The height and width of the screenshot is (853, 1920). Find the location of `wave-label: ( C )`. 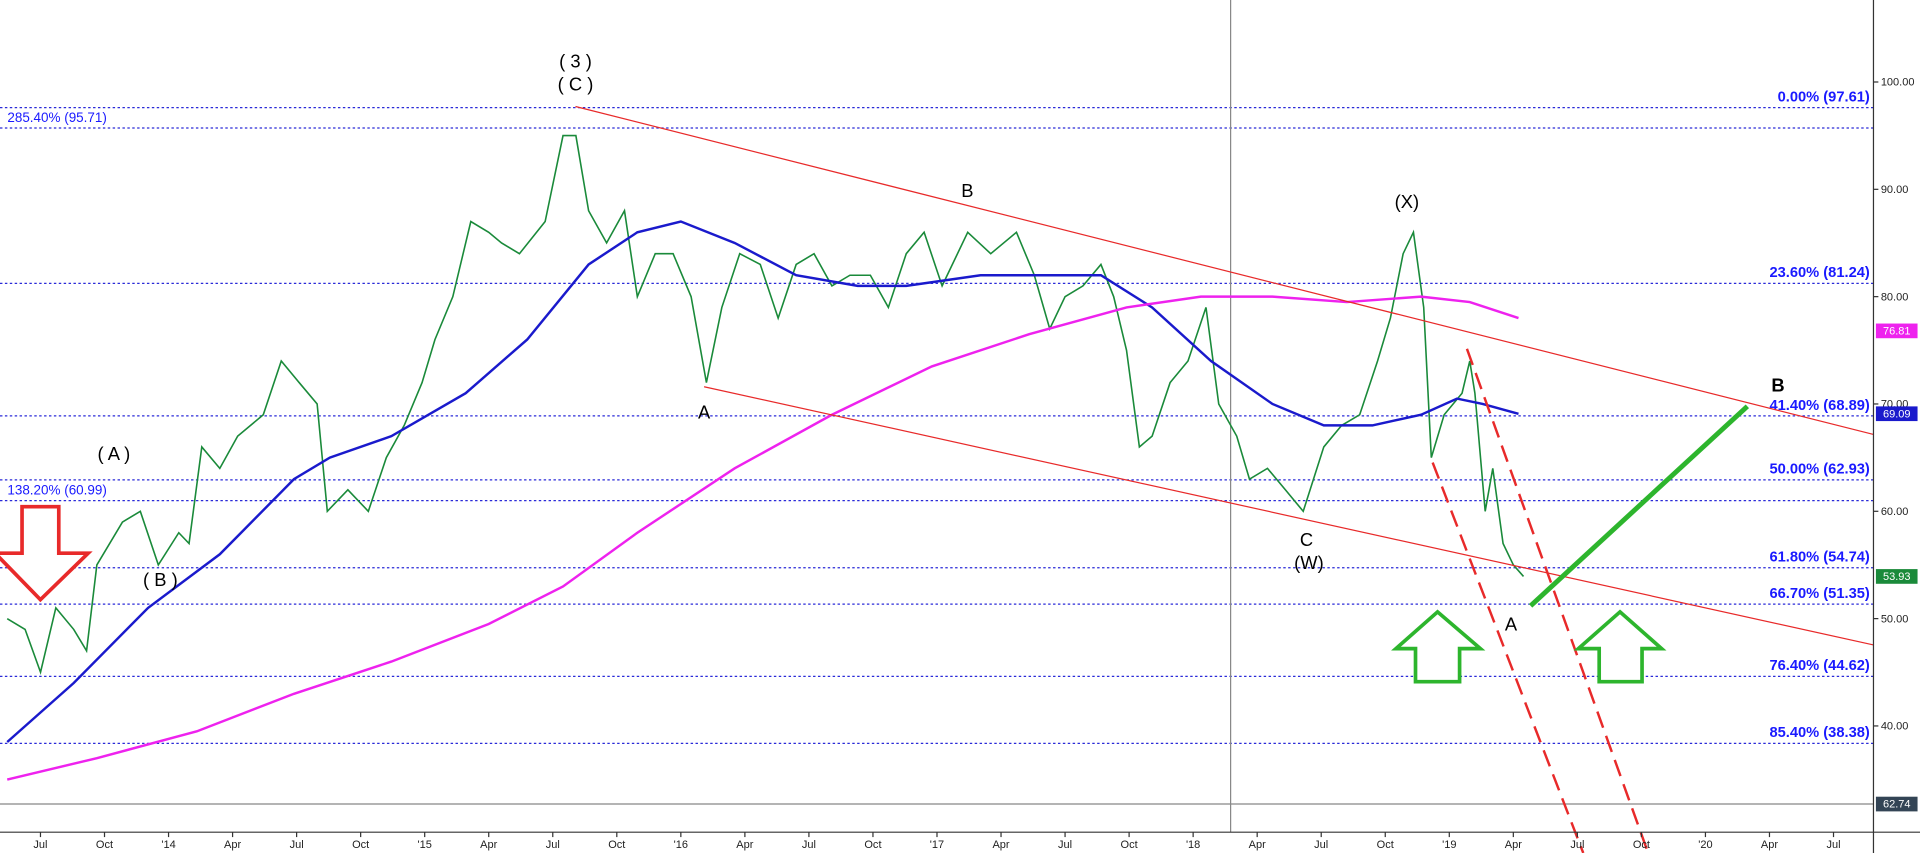

wave-label: ( C ) is located at coordinates (576, 84).